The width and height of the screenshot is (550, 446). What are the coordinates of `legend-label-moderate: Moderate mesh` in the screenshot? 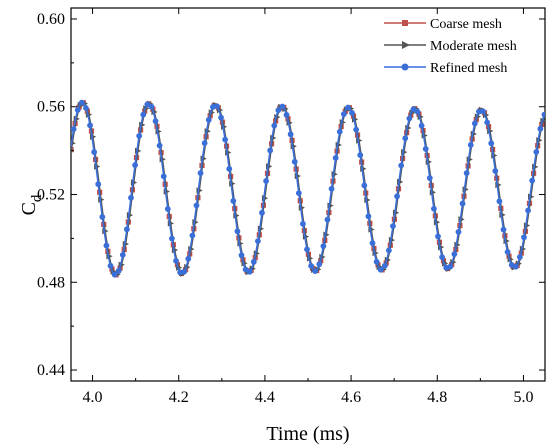 It's located at (473, 46).